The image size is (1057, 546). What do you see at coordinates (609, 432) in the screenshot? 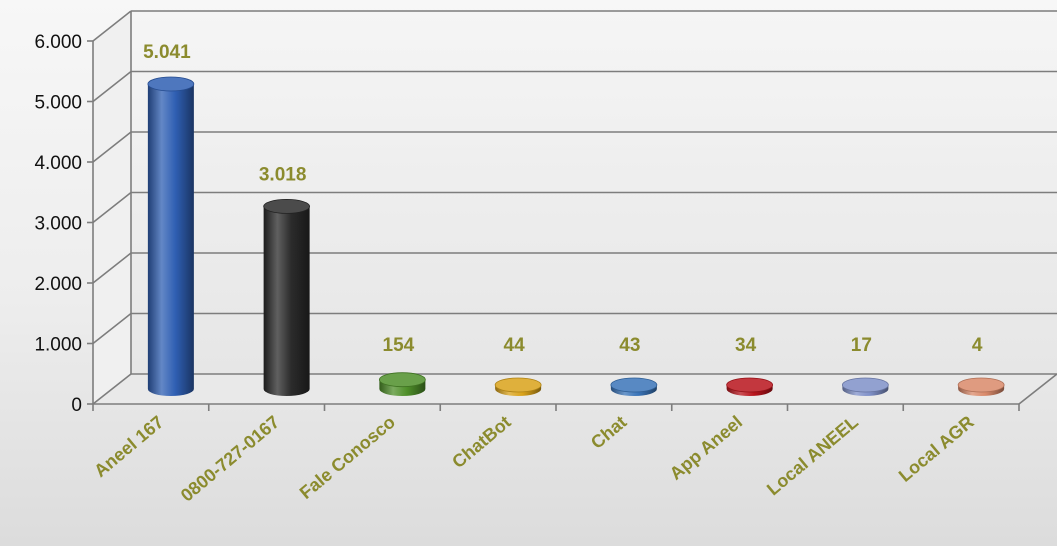
I see `category-label: Chat` at bounding box center [609, 432].